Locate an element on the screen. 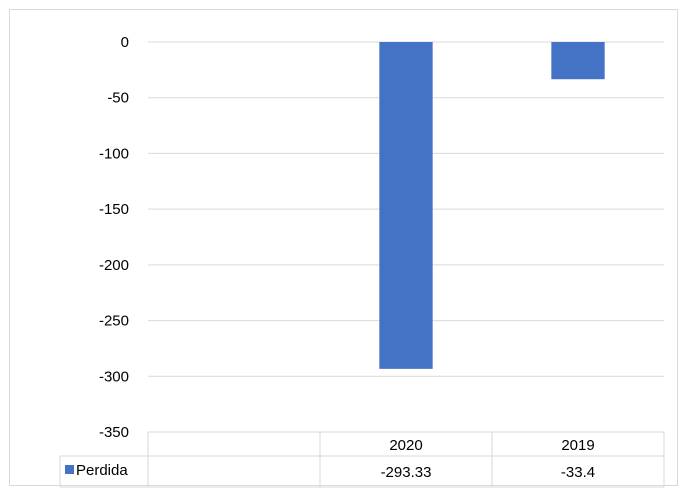  y-tick-label: -150 is located at coordinates (114, 209).